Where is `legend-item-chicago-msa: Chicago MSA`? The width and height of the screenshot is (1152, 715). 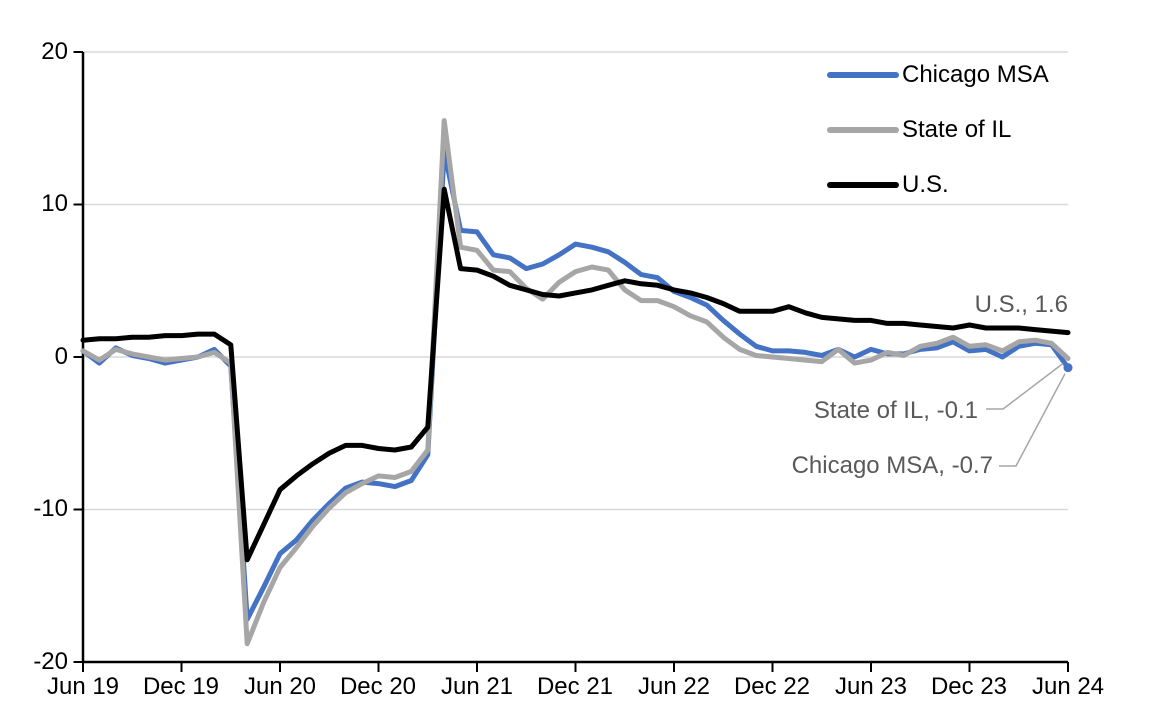
legend-item-chicago-msa: Chicago MSA is located at coordinates (938, 75).